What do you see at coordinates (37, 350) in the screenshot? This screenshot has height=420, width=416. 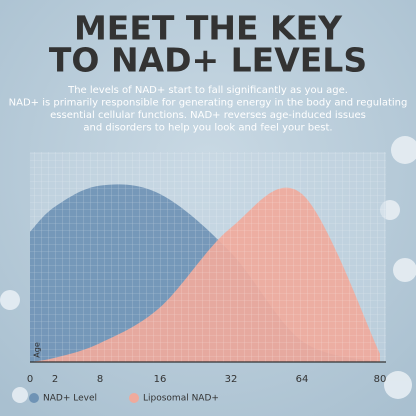 I see `x-axis-label: Age` at bounding box center [37, 350].